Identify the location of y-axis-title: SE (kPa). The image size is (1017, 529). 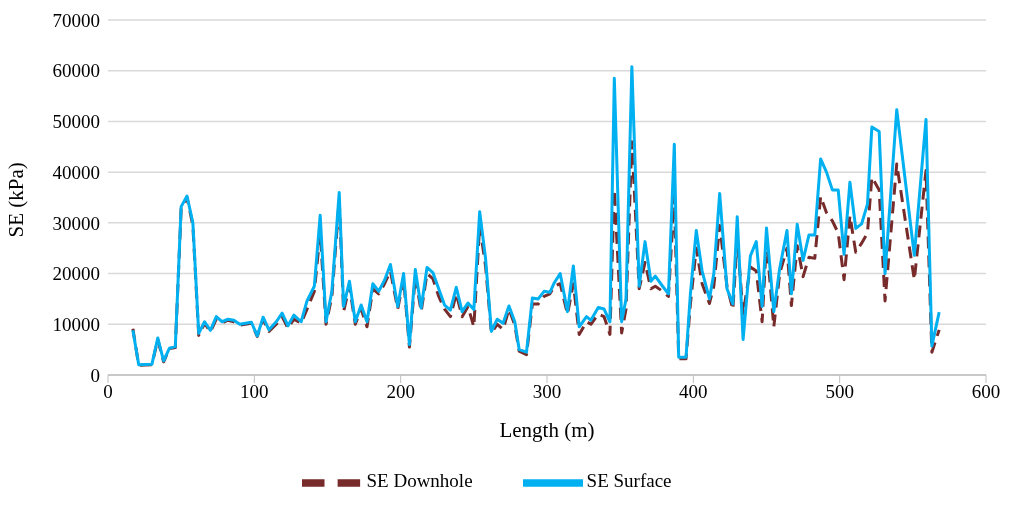
(16, 200).